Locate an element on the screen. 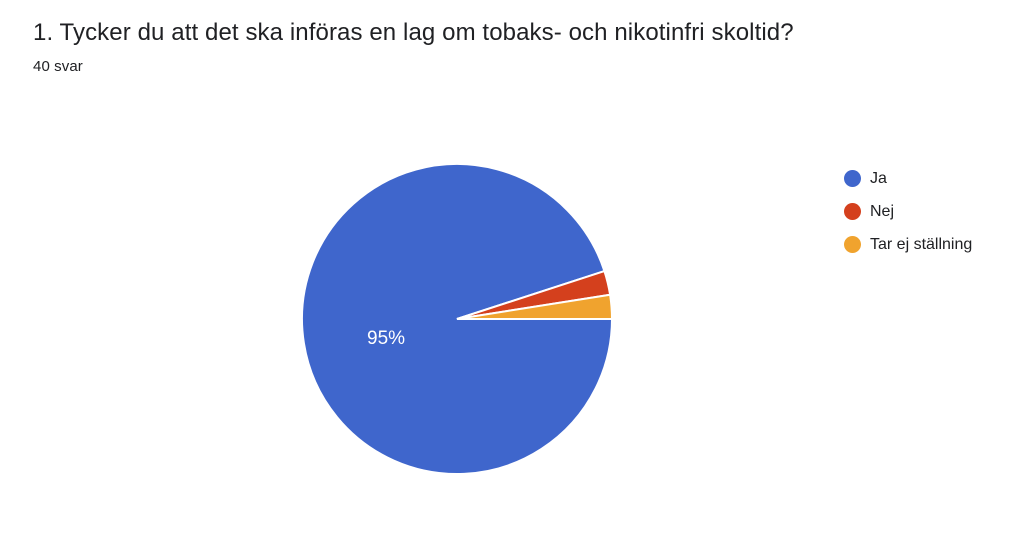  legend-item-tar-ej-ställning: Tar ej ställning is located at coordinates (908, 244).